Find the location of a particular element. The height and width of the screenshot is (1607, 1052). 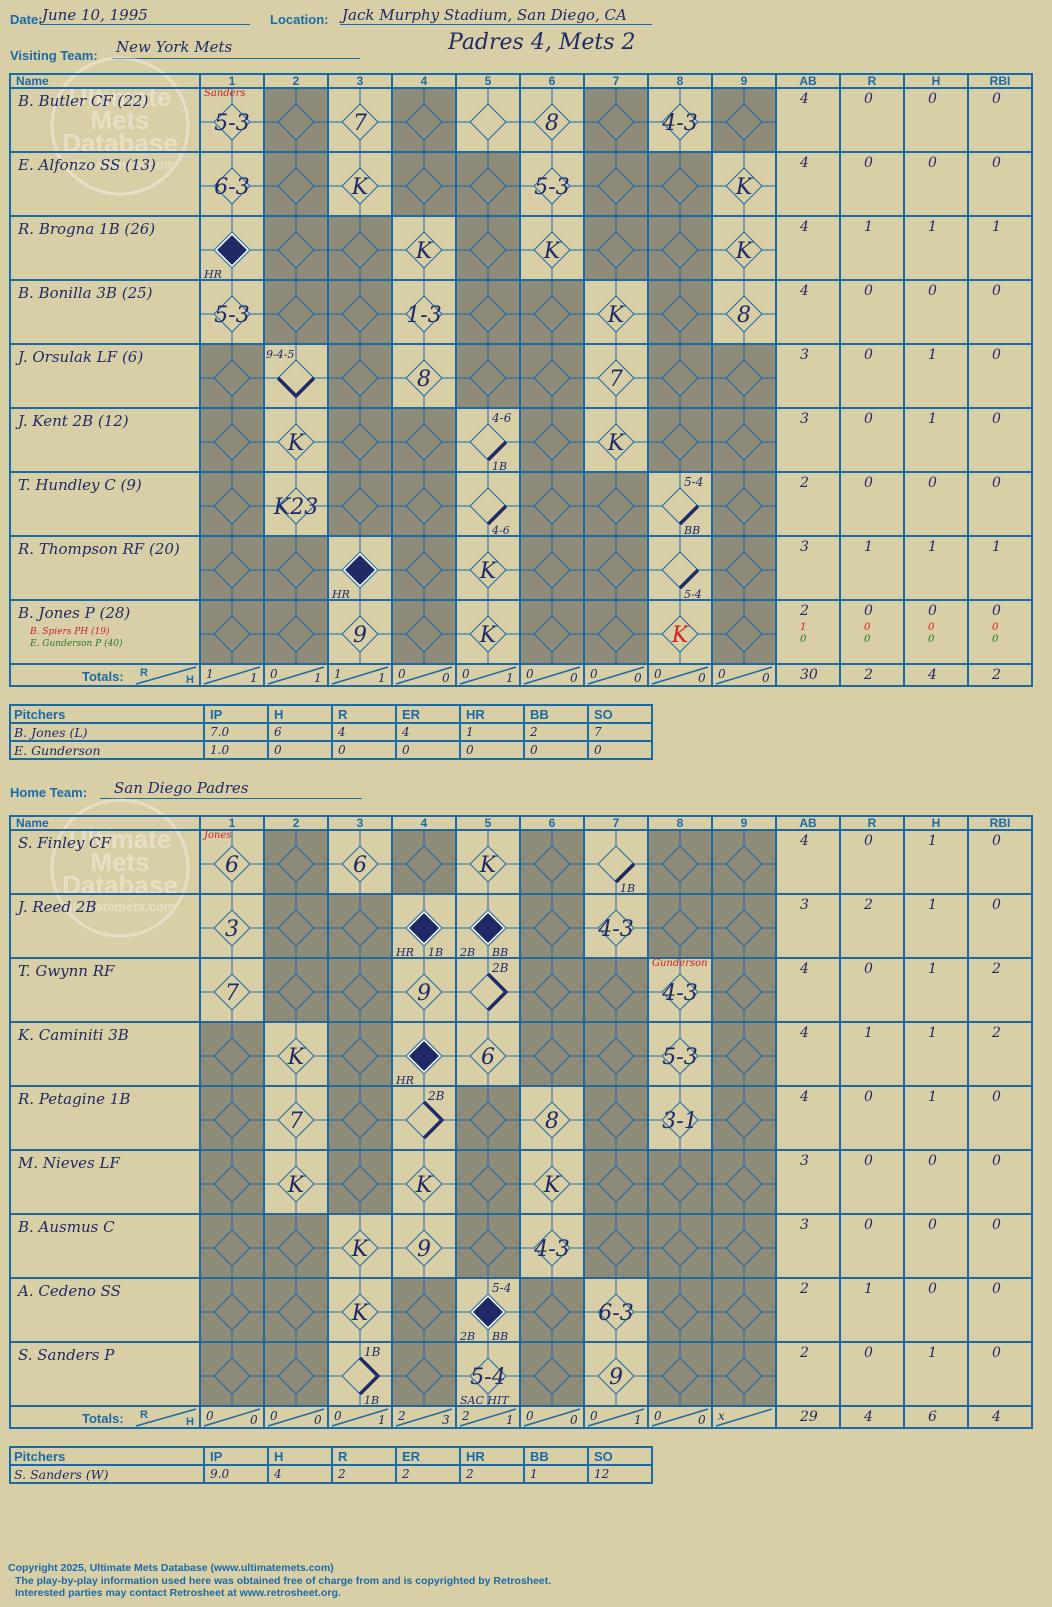

pitcher-stat: 1.0 is located at coordinates (219, 750).